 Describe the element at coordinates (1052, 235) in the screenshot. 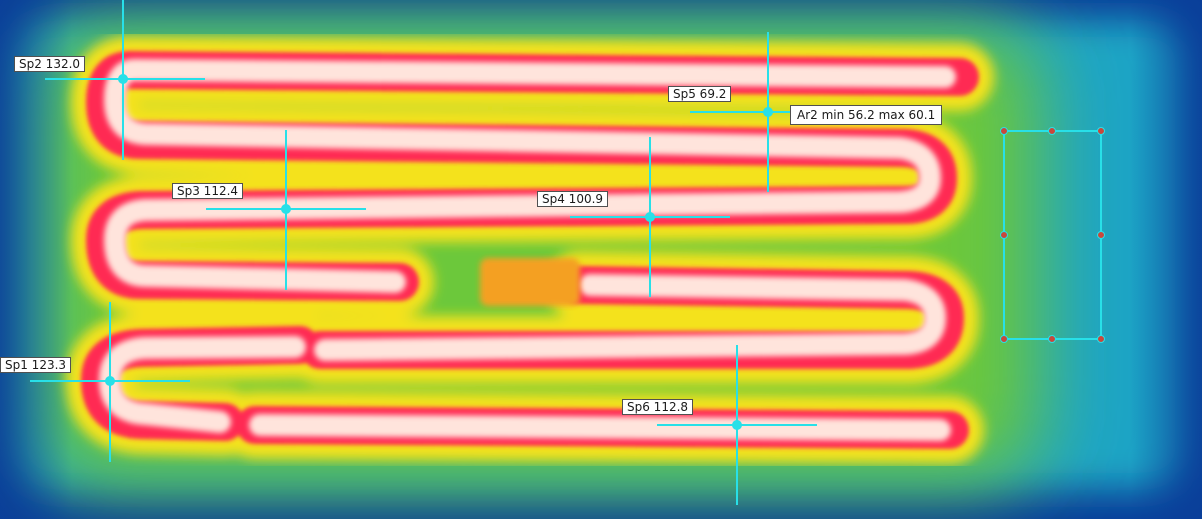

I see `ar2-area-box` at that location.